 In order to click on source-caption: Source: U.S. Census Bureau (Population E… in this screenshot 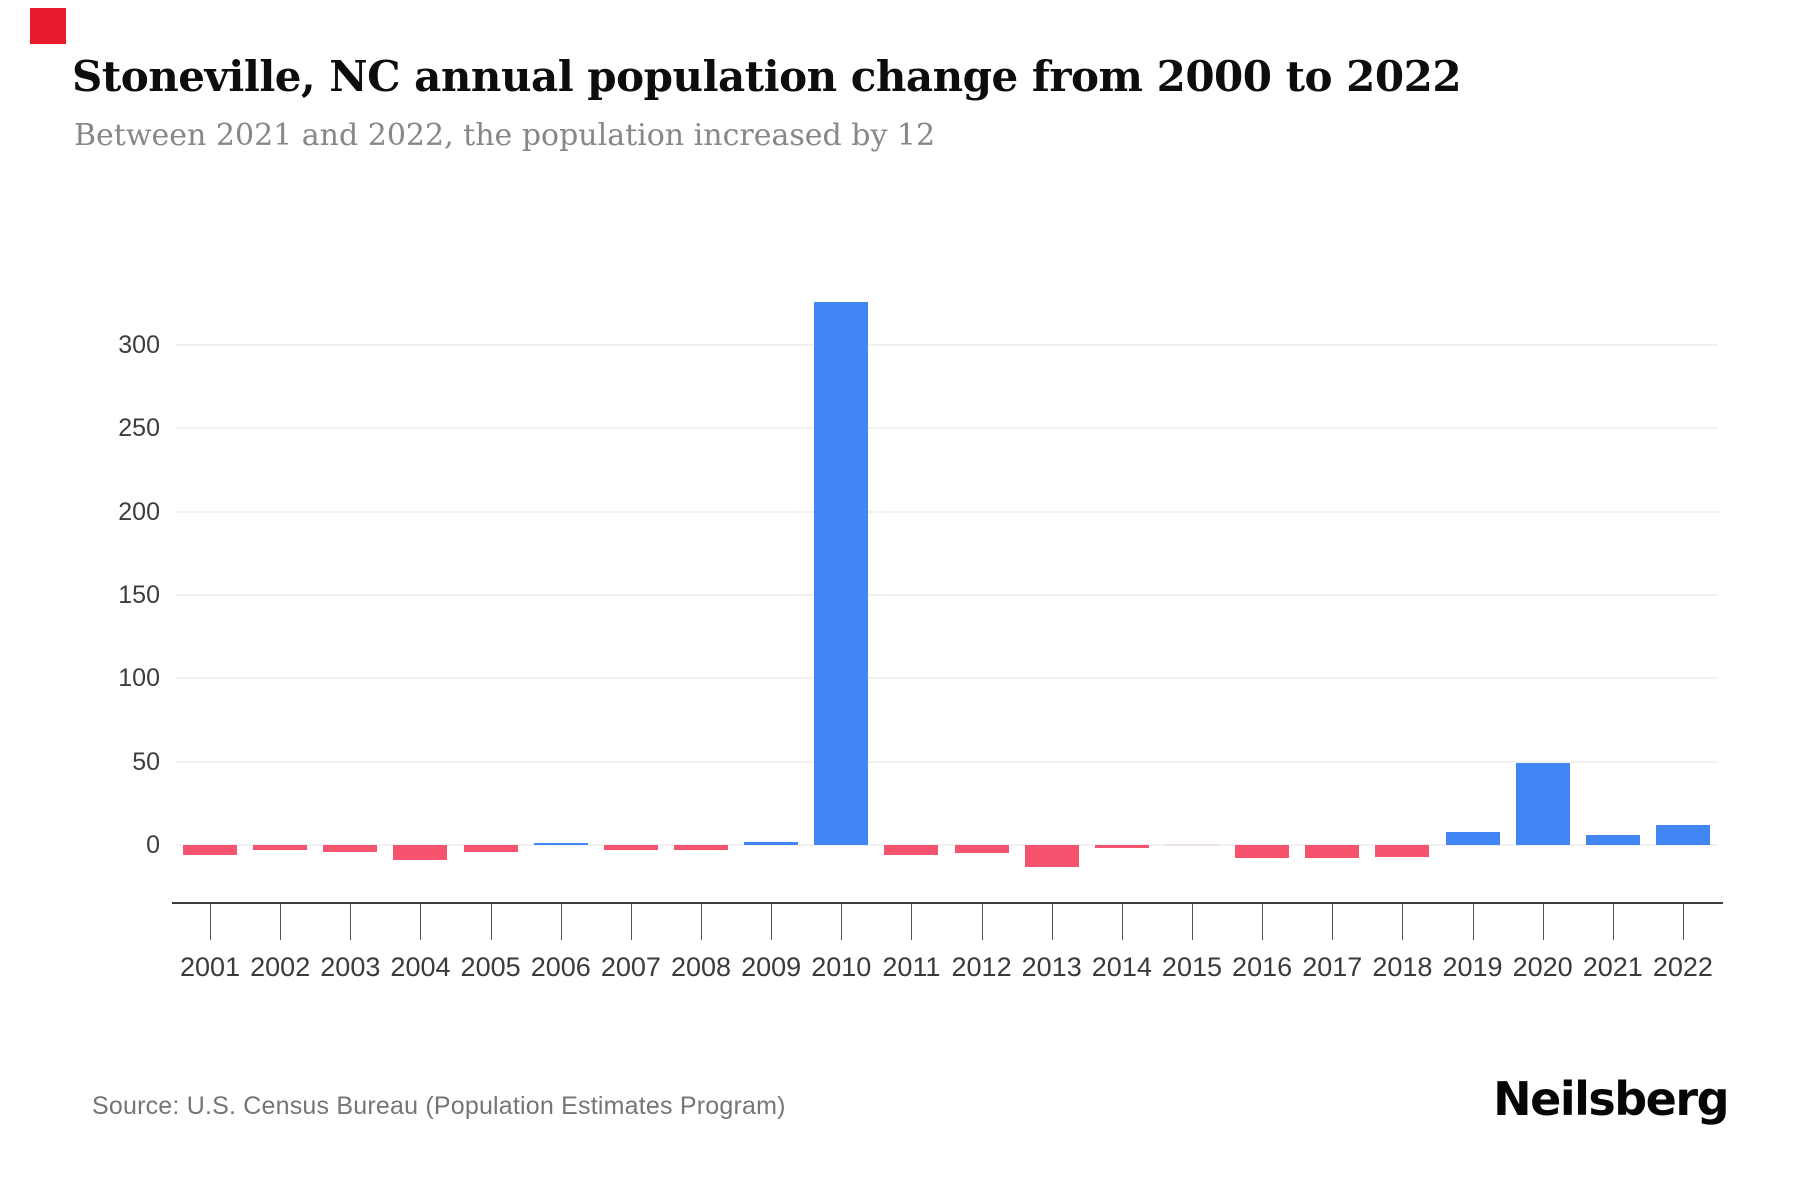, I will do `click(439, 1106)`.